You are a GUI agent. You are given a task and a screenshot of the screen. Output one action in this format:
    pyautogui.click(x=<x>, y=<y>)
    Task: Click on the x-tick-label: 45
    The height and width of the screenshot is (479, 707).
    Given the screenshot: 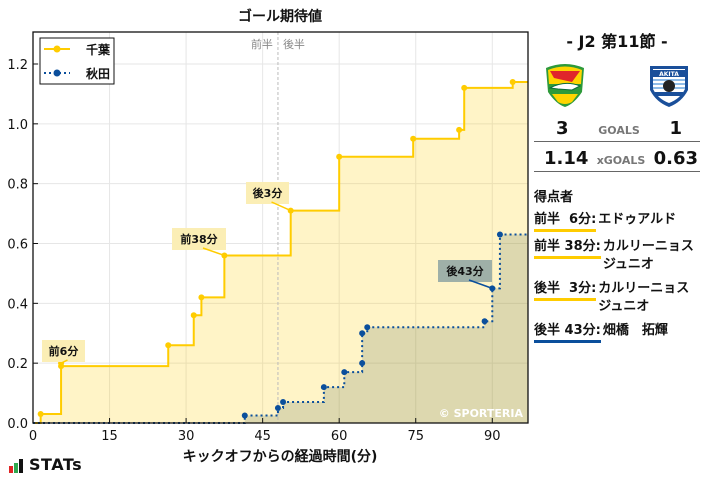 What is the action you would take?
    pyautogui.click(x=262, y=436)
    